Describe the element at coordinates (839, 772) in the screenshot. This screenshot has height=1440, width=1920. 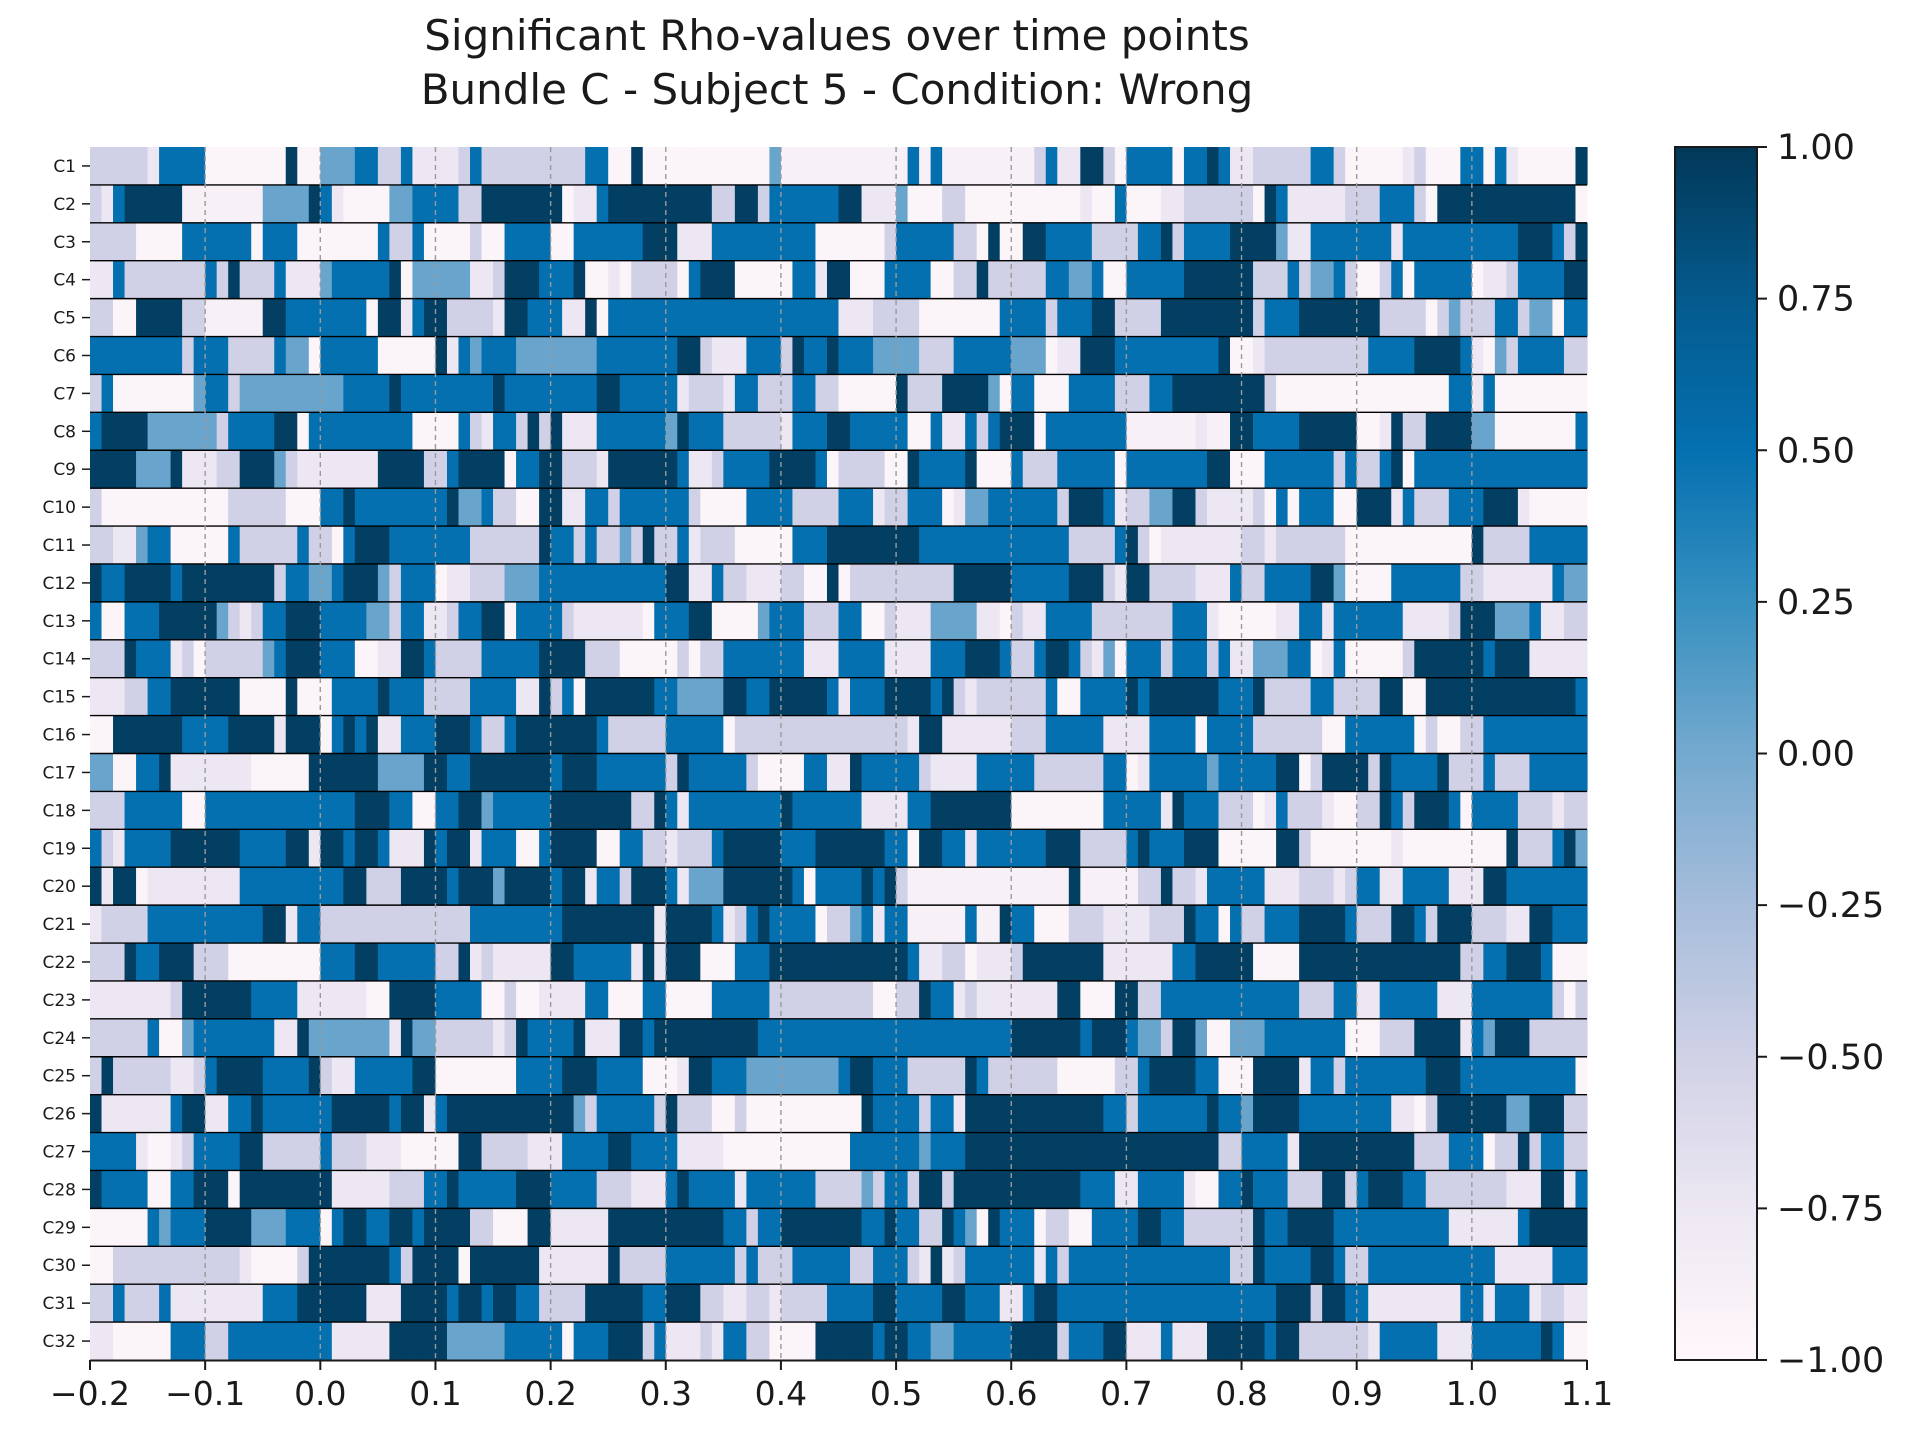
I see `heatmap-row-C17` at that location.